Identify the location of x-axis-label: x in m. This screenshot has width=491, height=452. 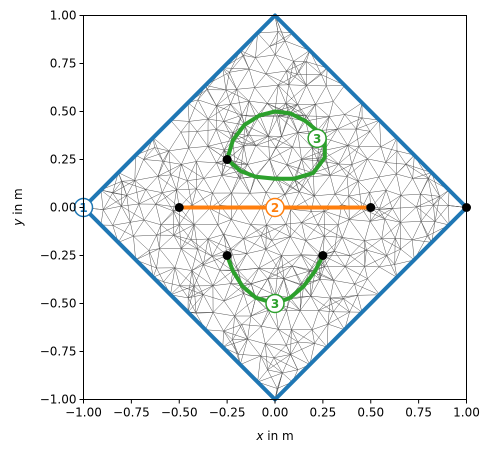
(274, 436).